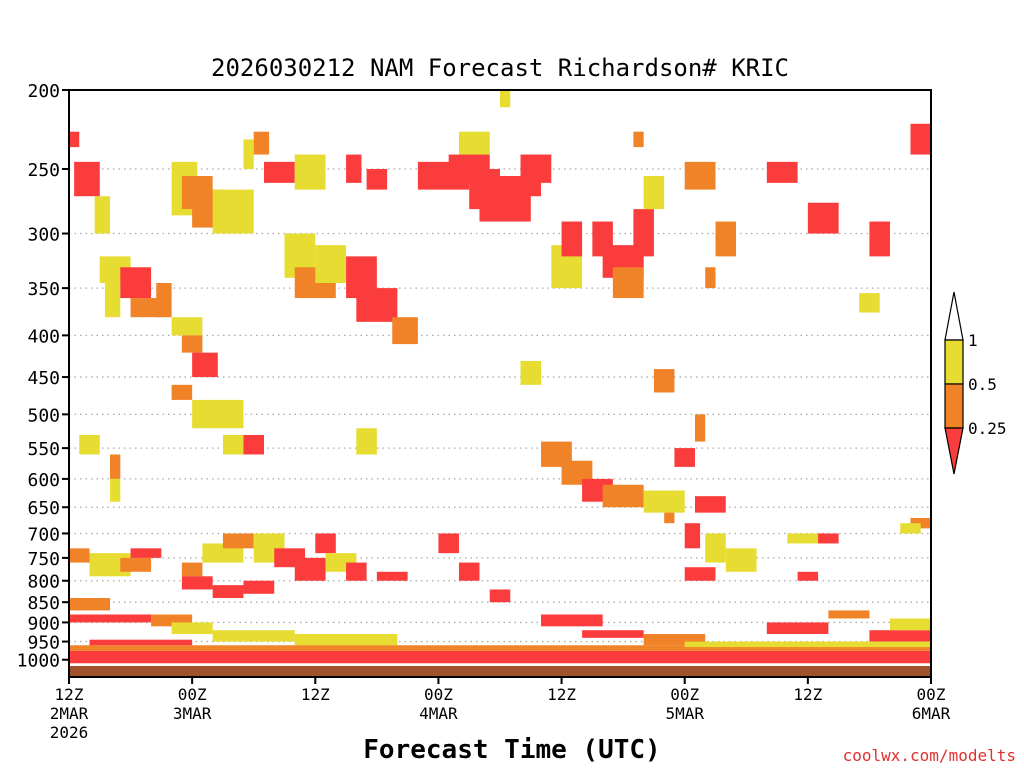  What do you see at coordinates (954, 362) in the screenshot?
I see `colorbar-bin-0.5-1` at bounding box center [954, 362].